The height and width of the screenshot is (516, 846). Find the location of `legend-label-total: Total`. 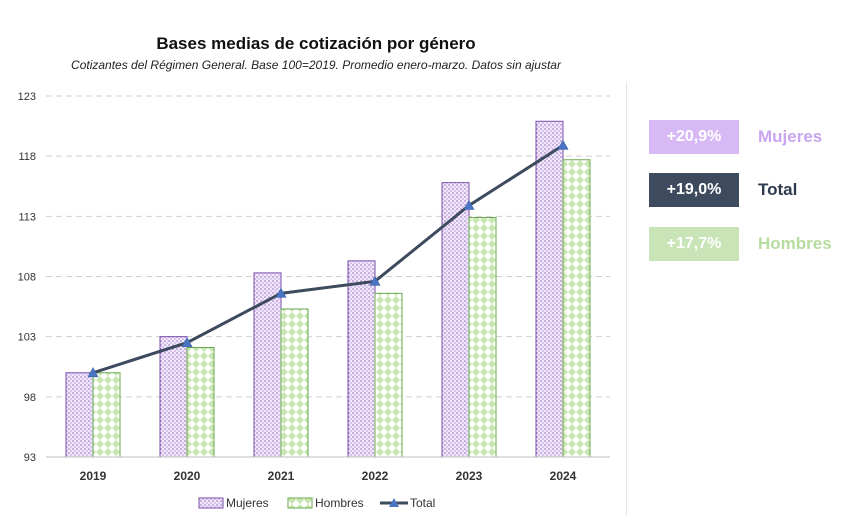

legend-label-total: Total is located at coordinates (422, 503).